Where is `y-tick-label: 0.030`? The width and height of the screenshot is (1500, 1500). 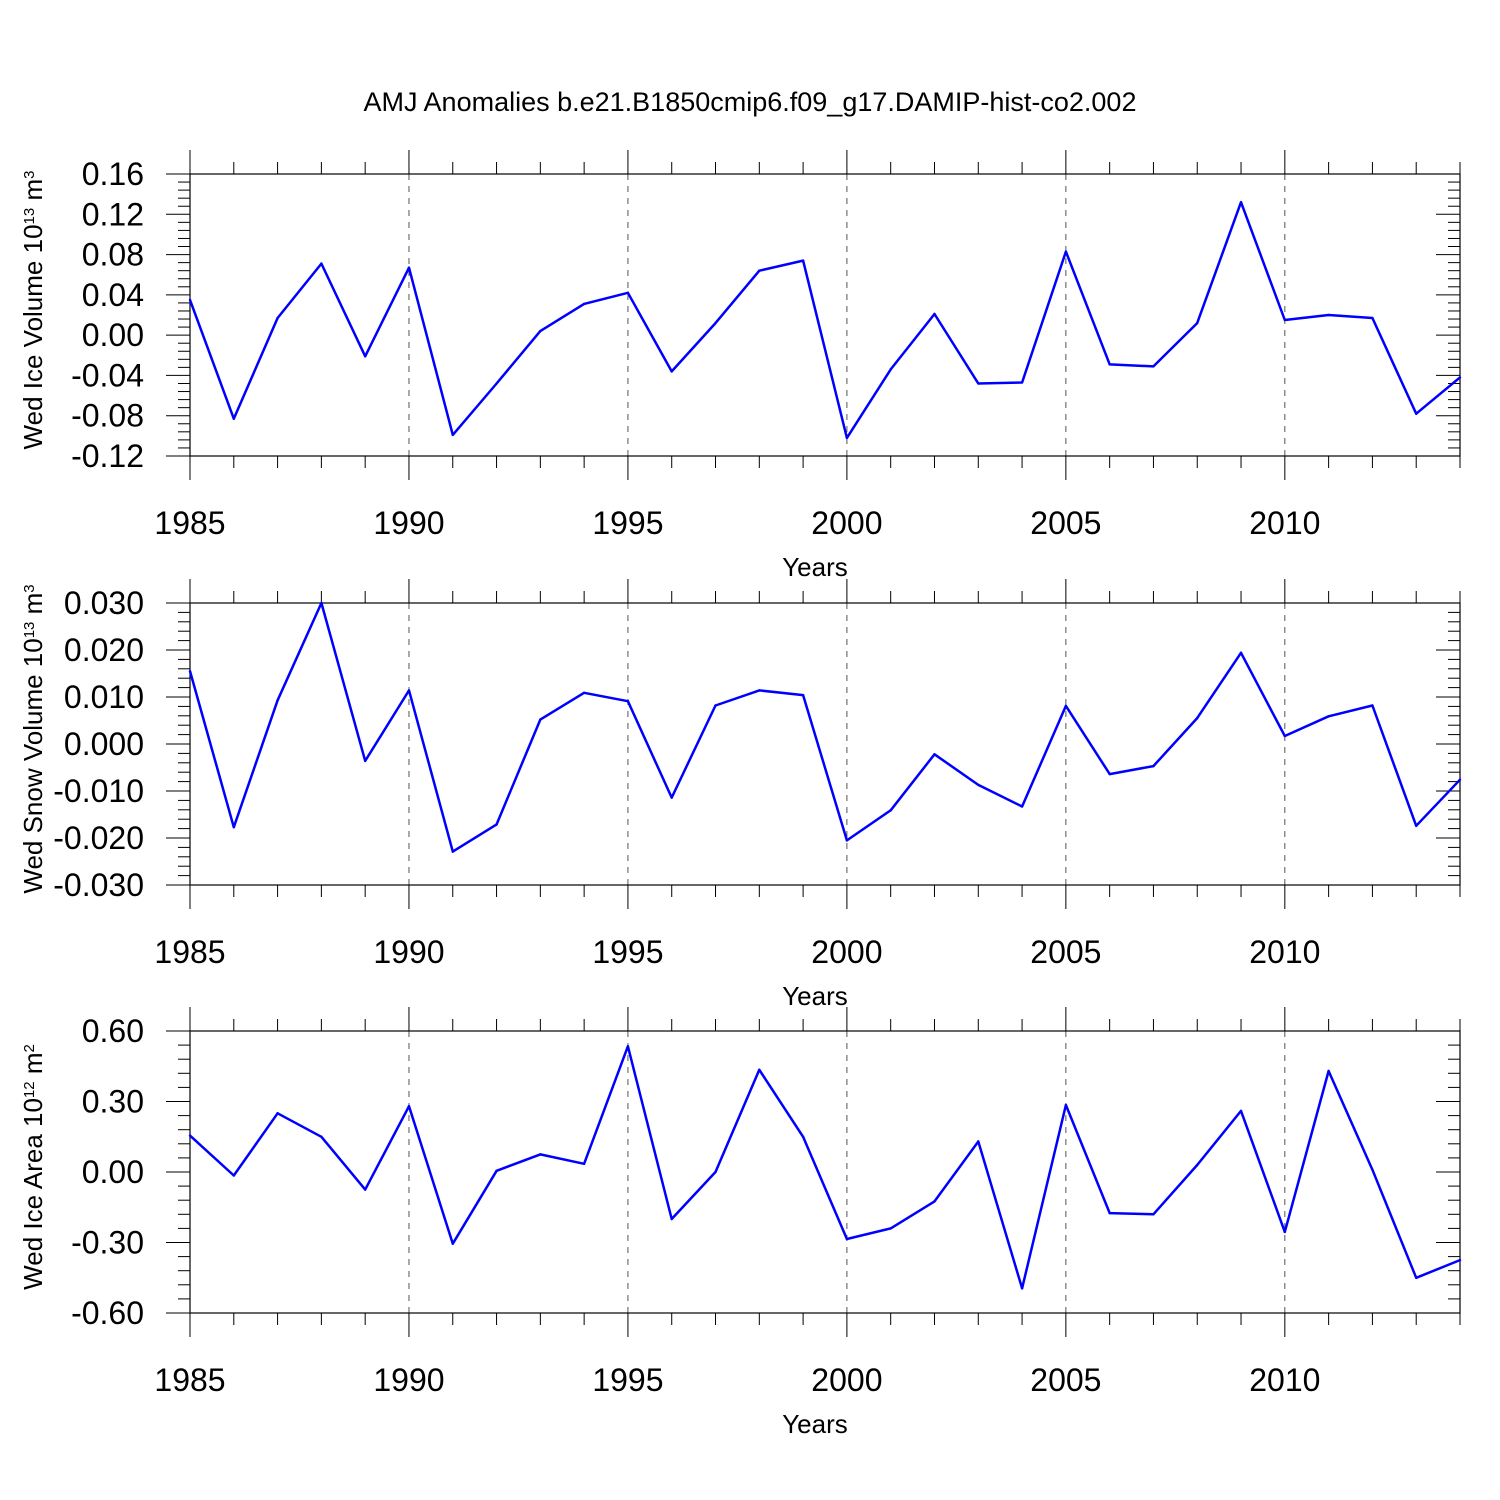 y-tick-label: 0.030 is located at coordinates (104, 603).